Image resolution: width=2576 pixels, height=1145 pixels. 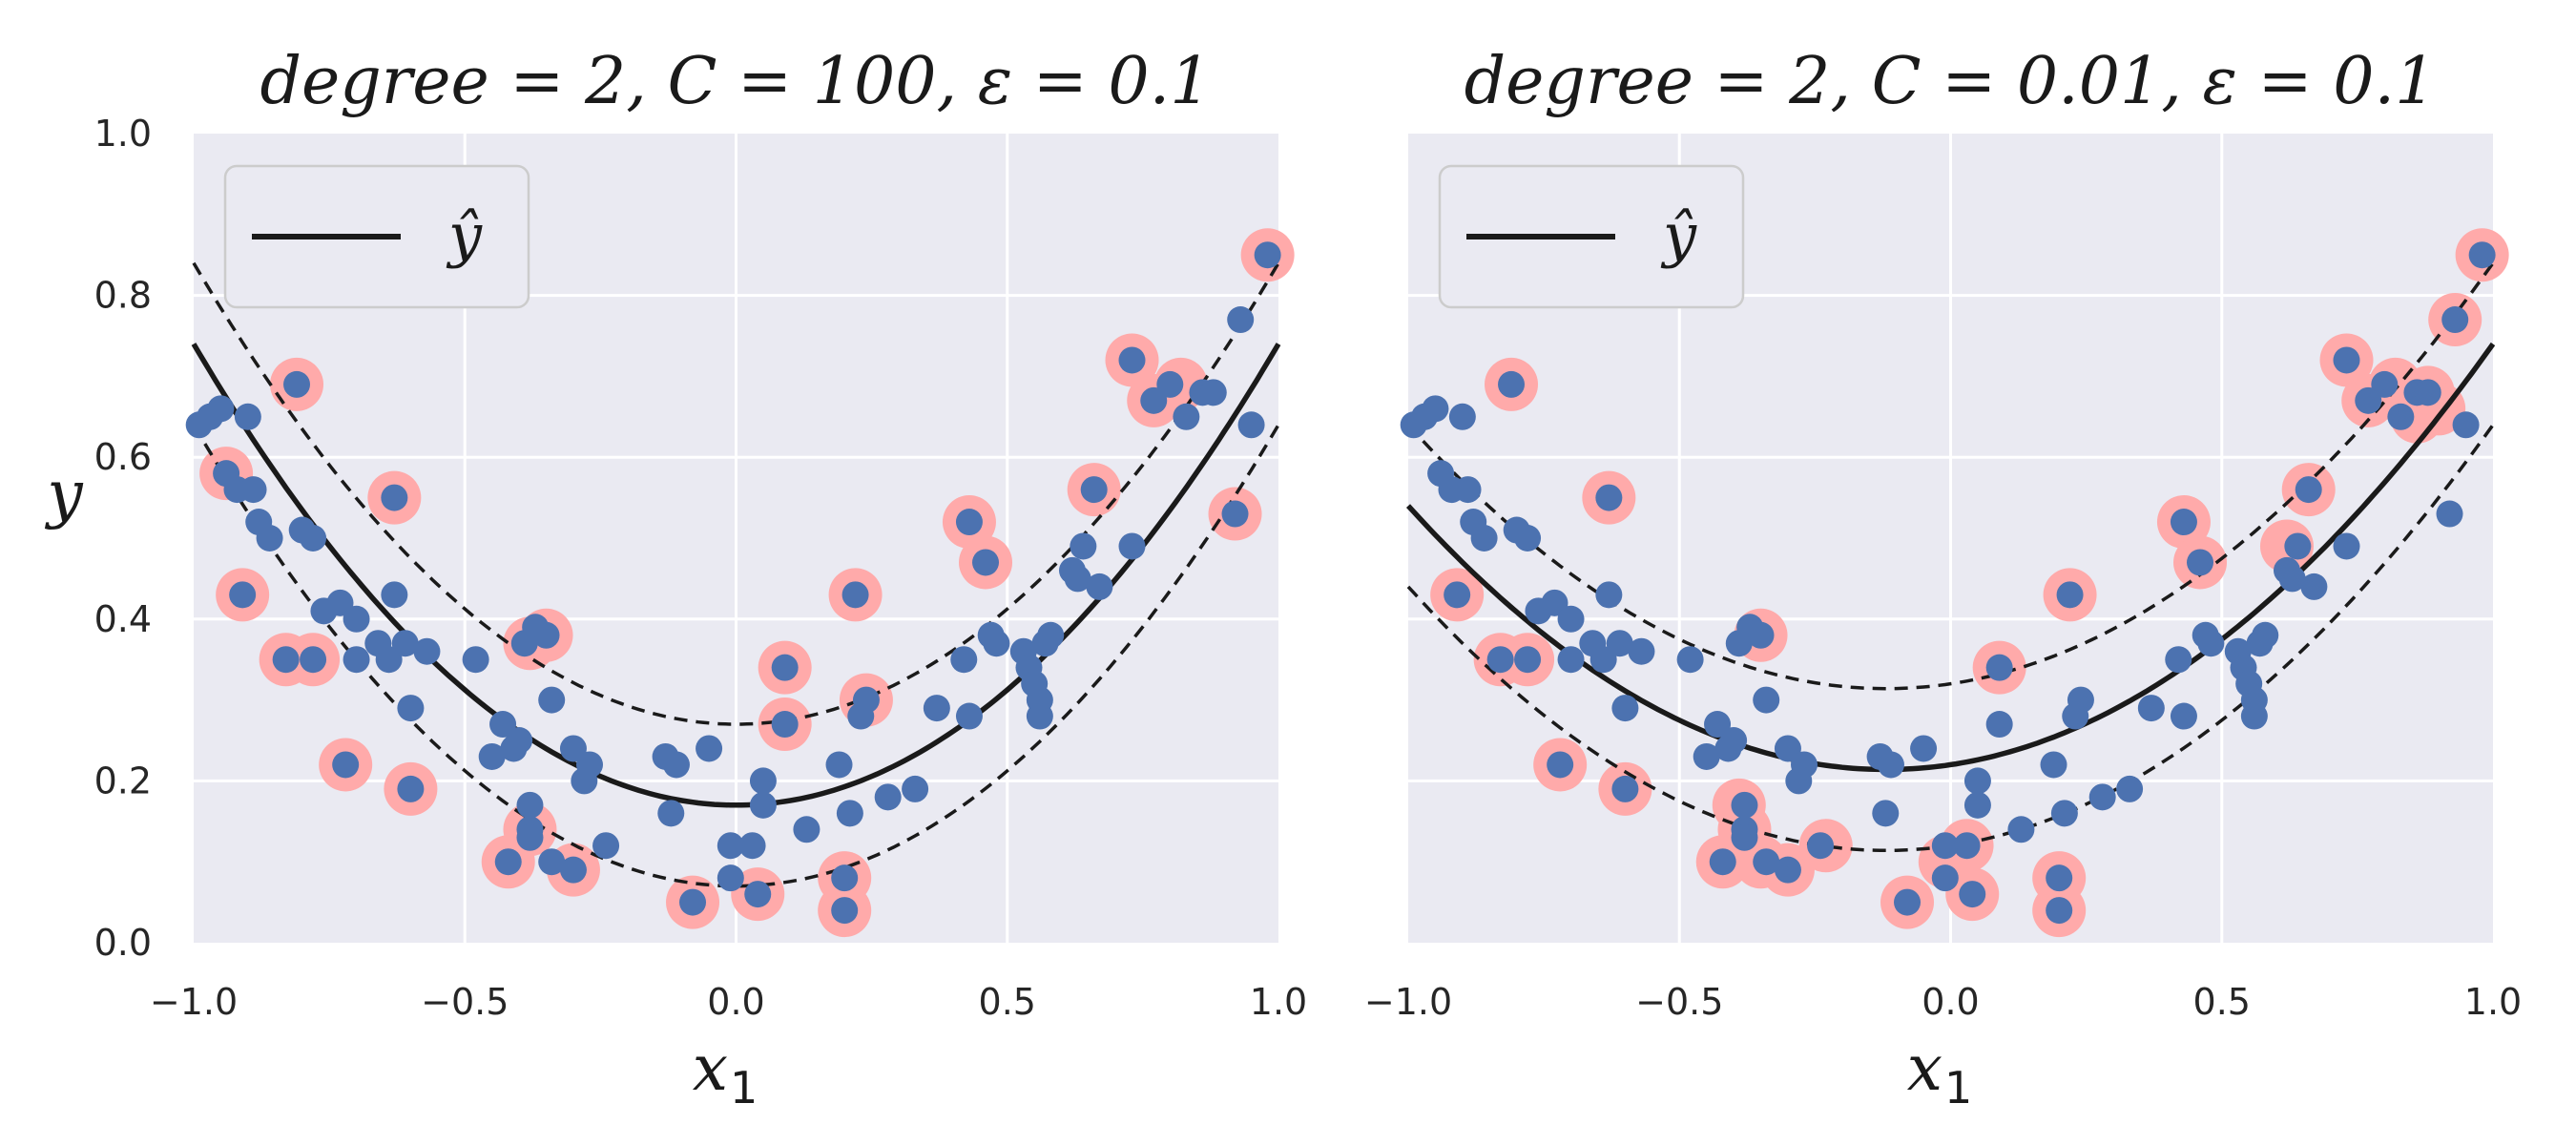 What do you see at coordinates (735, 82) in the screenshot?
I see `chart-title: degree = 2, C = 100, ε = 0.1` at bounding box center [735, 82].